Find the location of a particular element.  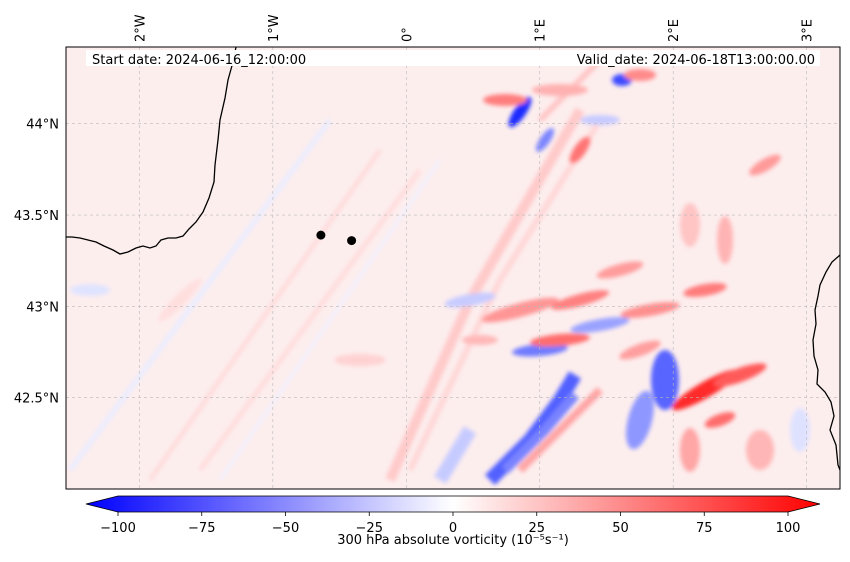

colorbar-tick-label: 50 is located at coordinates (620, 528).